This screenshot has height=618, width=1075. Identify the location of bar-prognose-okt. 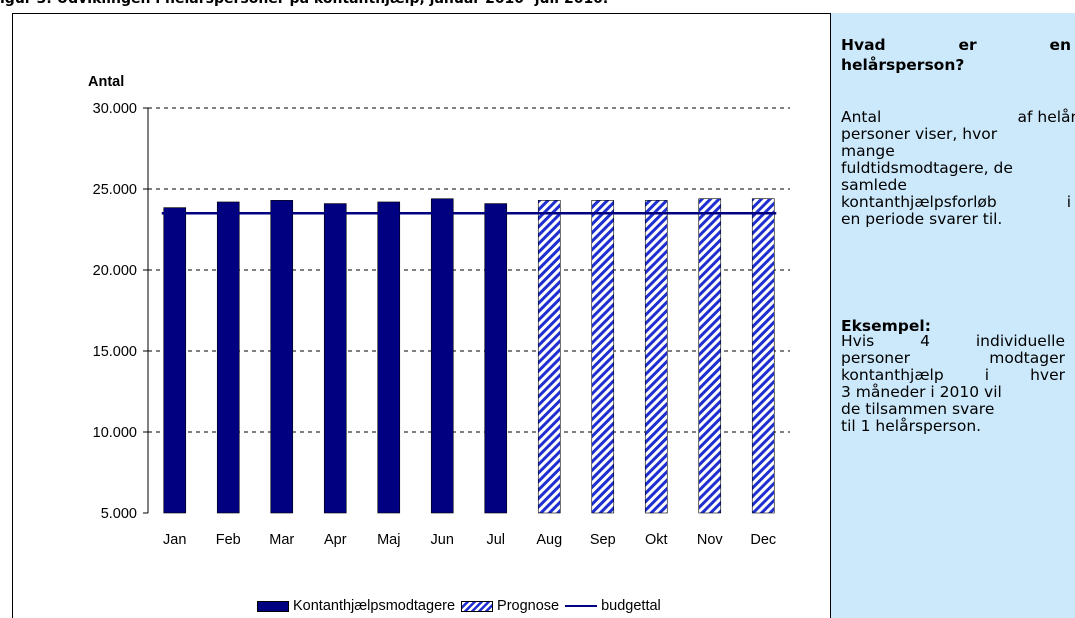
(656, 357).